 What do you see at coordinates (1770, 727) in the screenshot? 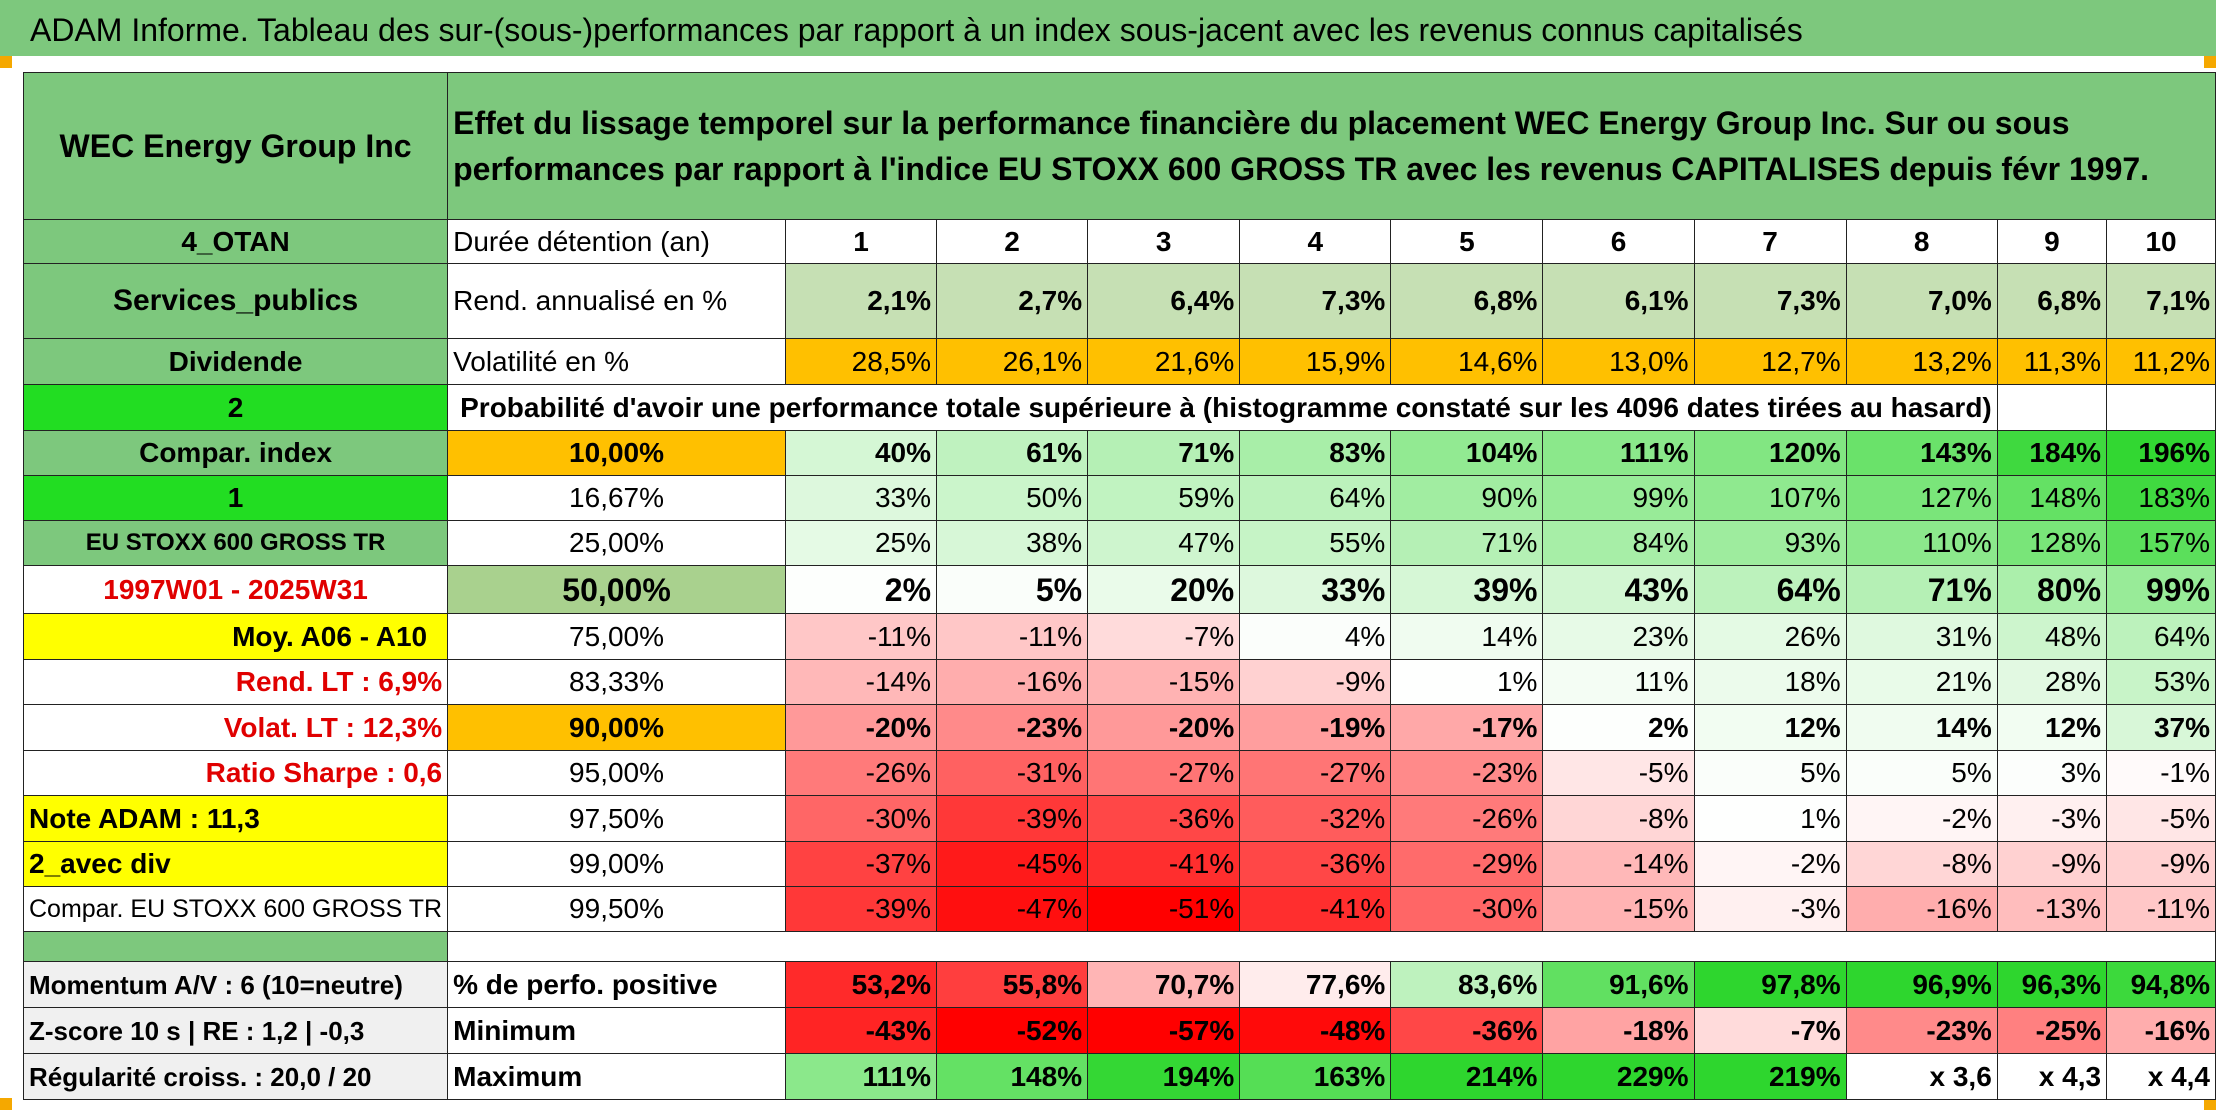
I see `performance-cell: 12%` at bounding box center [1770, 727].